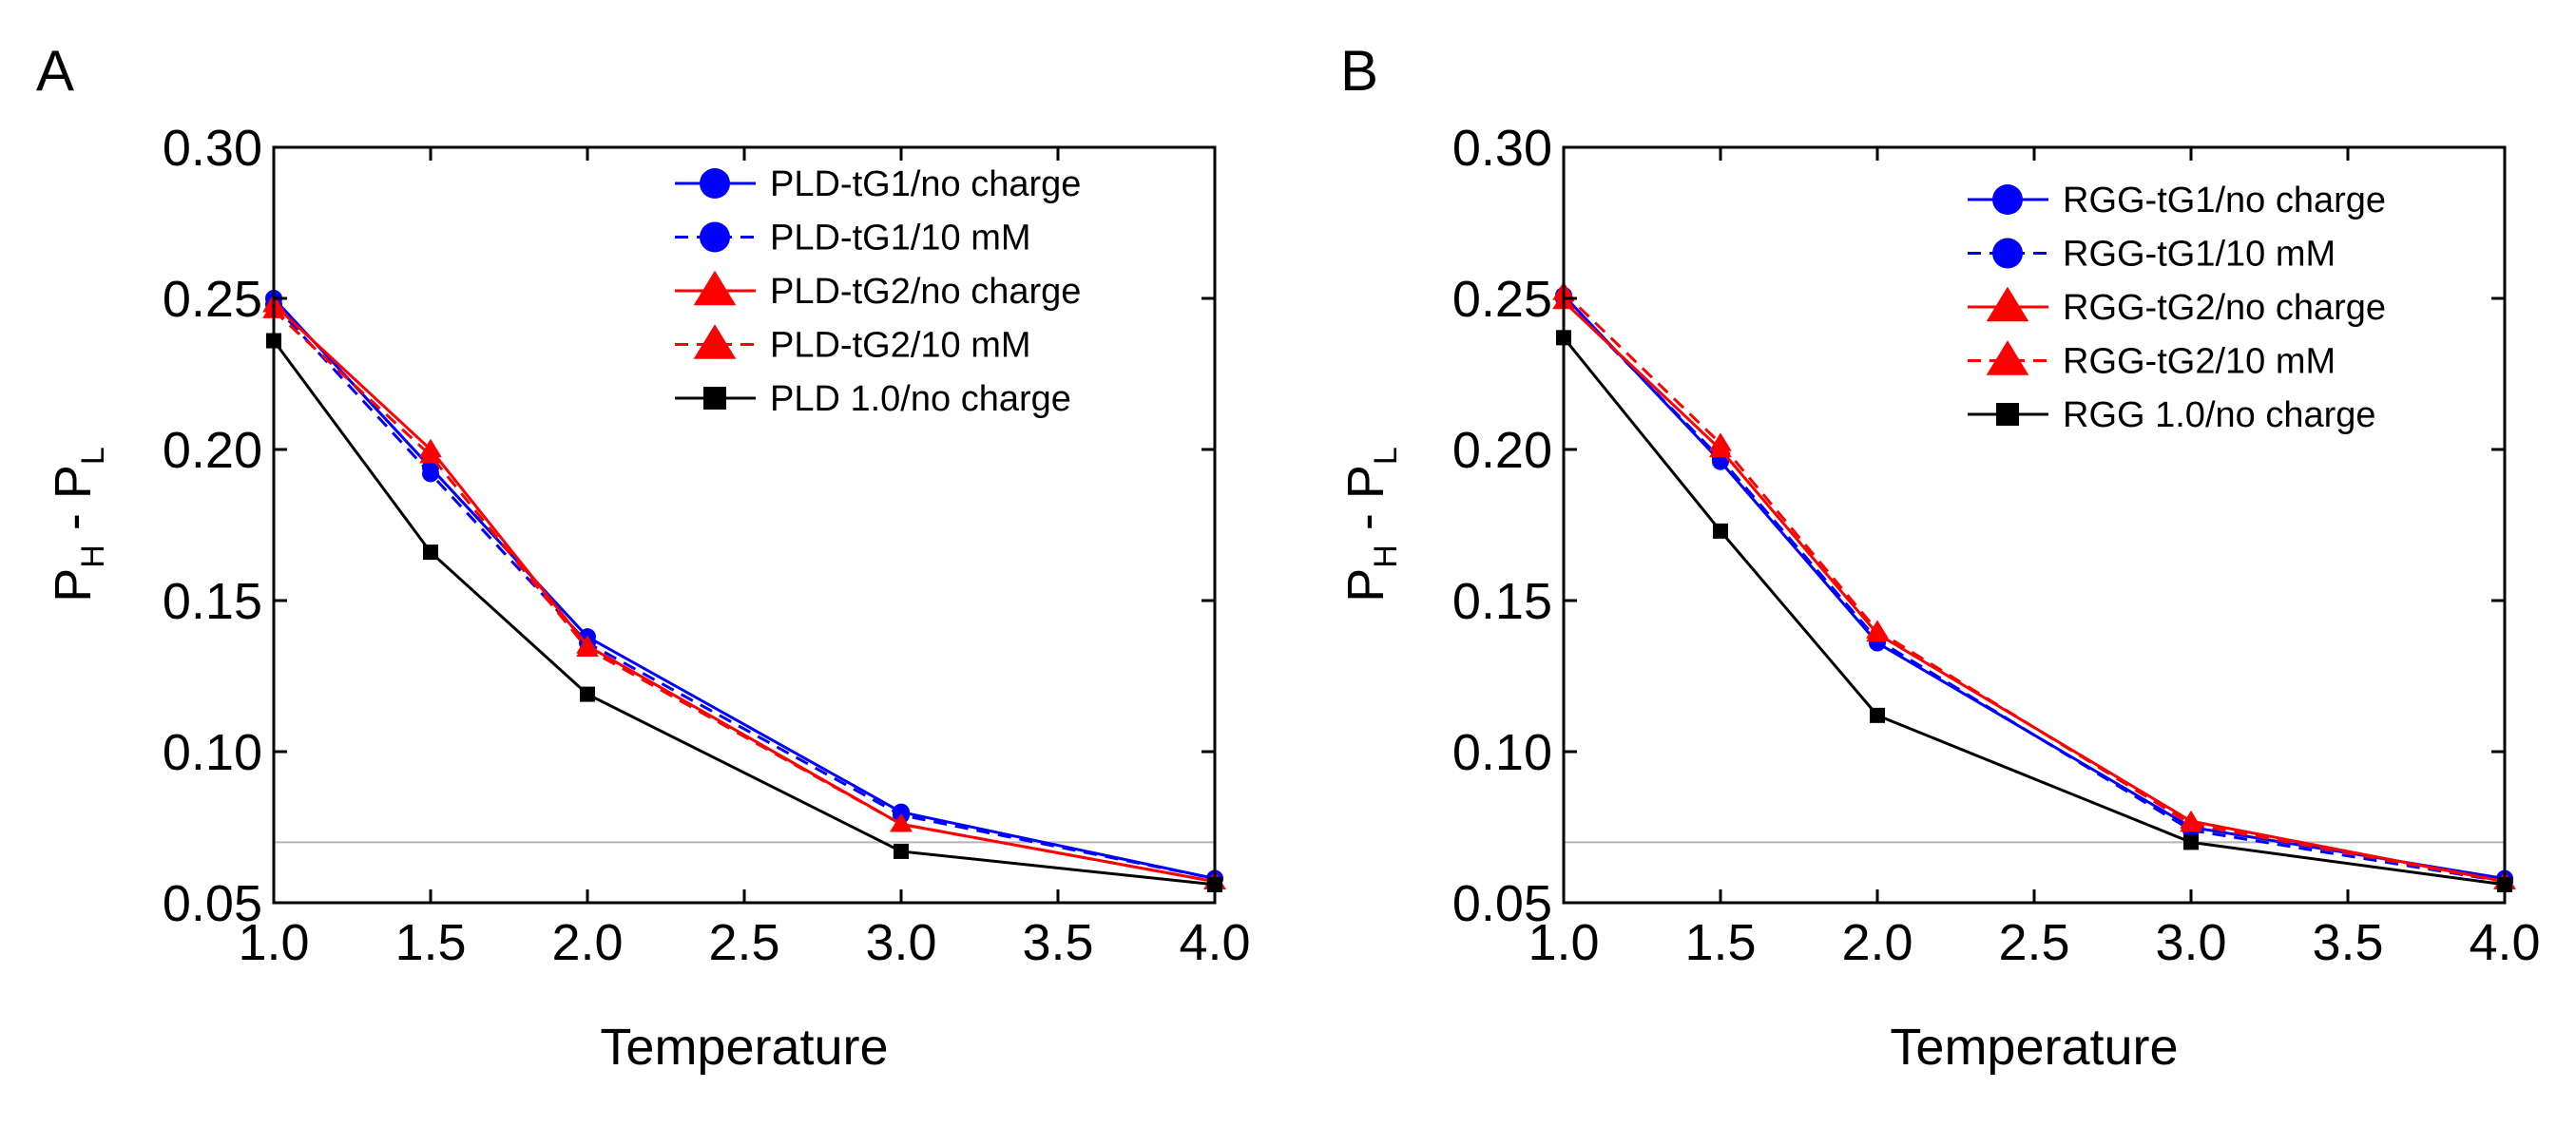  I want to click on legend-entry: PLD-tG2/no charge, so click(878, 291).